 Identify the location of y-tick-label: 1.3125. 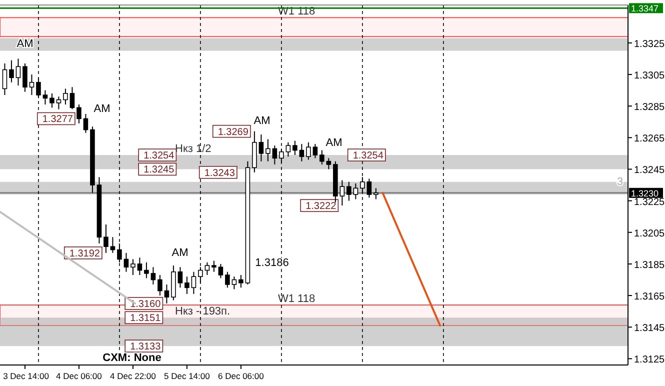
(649, 360).